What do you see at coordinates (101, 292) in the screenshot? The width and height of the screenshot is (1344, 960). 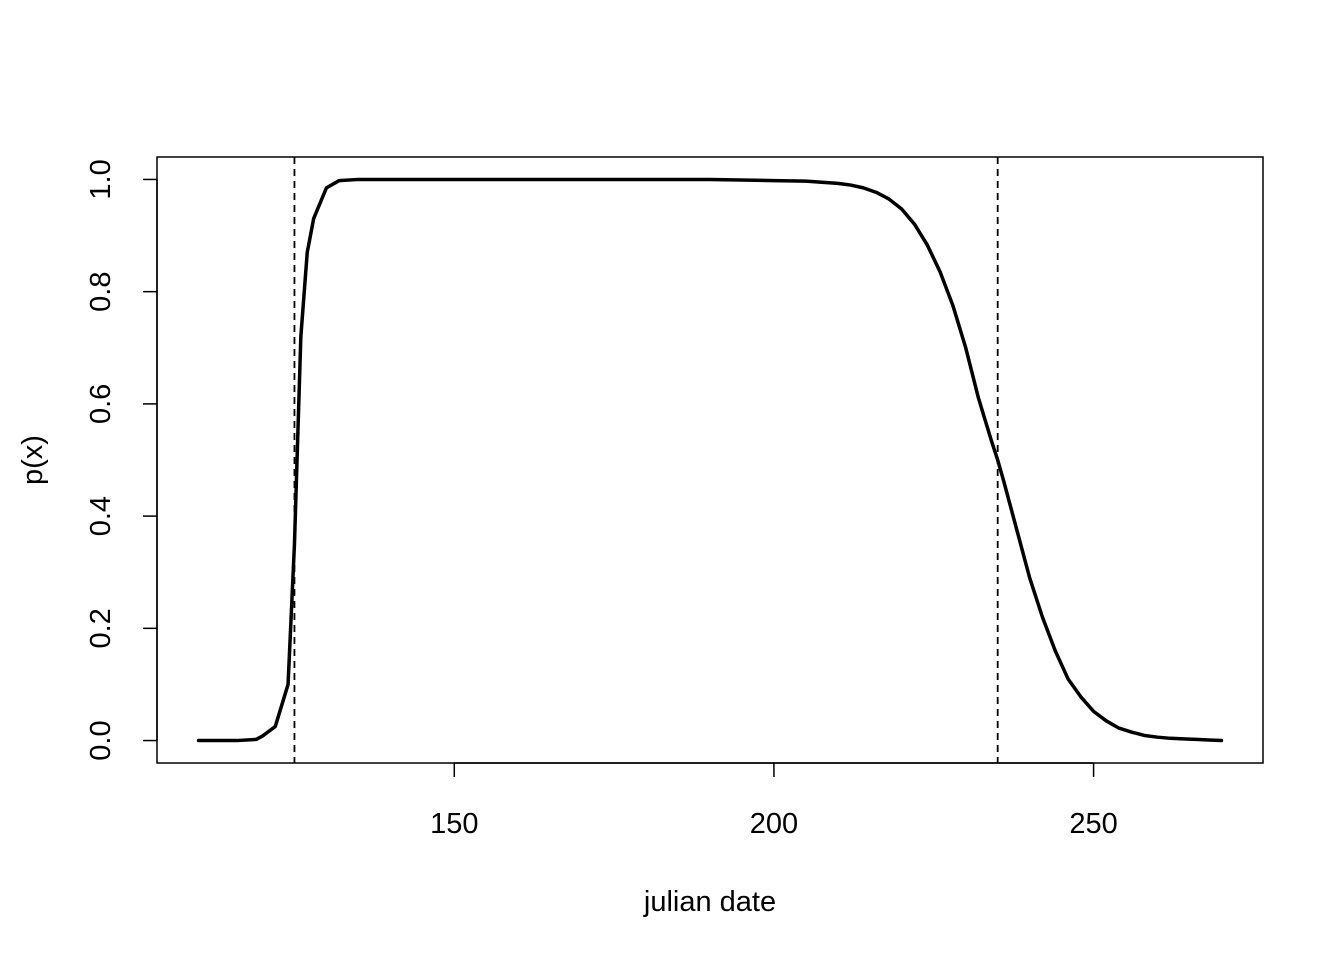 I see `y-tick-label: 0.8` at bounding box center [101, 292].